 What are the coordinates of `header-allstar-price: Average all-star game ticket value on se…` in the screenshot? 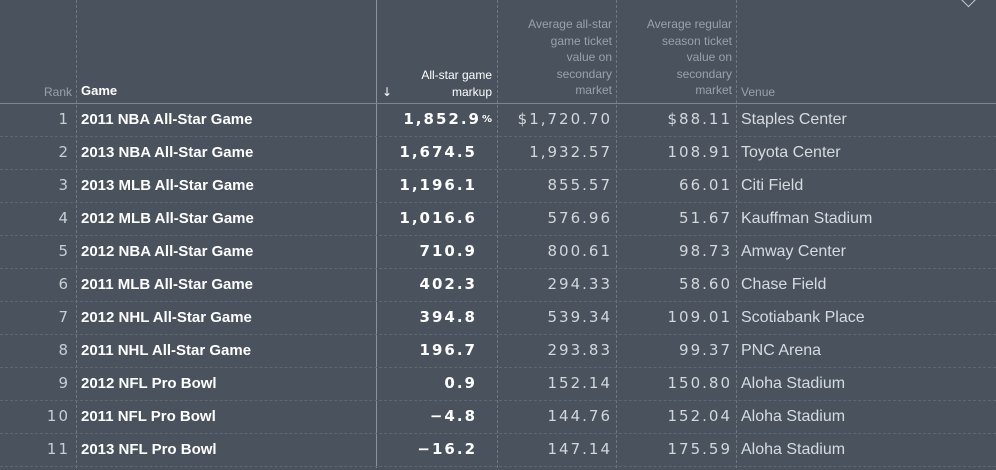 It's located at (556, 57).